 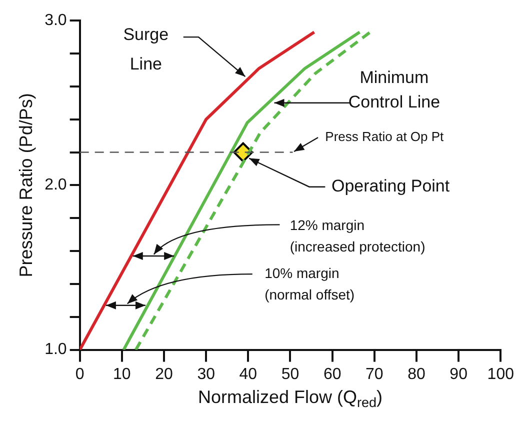 What do you see at coordinates (375, 374) in the screenshot?
I see `x-tick-label: 70` at bounding box center [375, 374].